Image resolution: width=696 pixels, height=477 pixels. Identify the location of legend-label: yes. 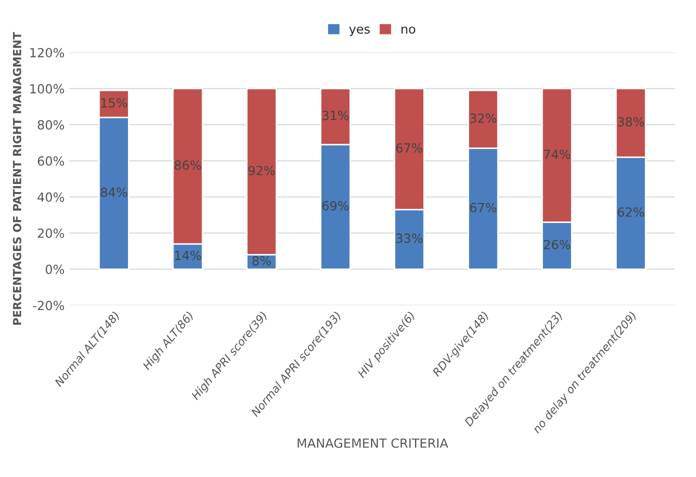
(359, 31).